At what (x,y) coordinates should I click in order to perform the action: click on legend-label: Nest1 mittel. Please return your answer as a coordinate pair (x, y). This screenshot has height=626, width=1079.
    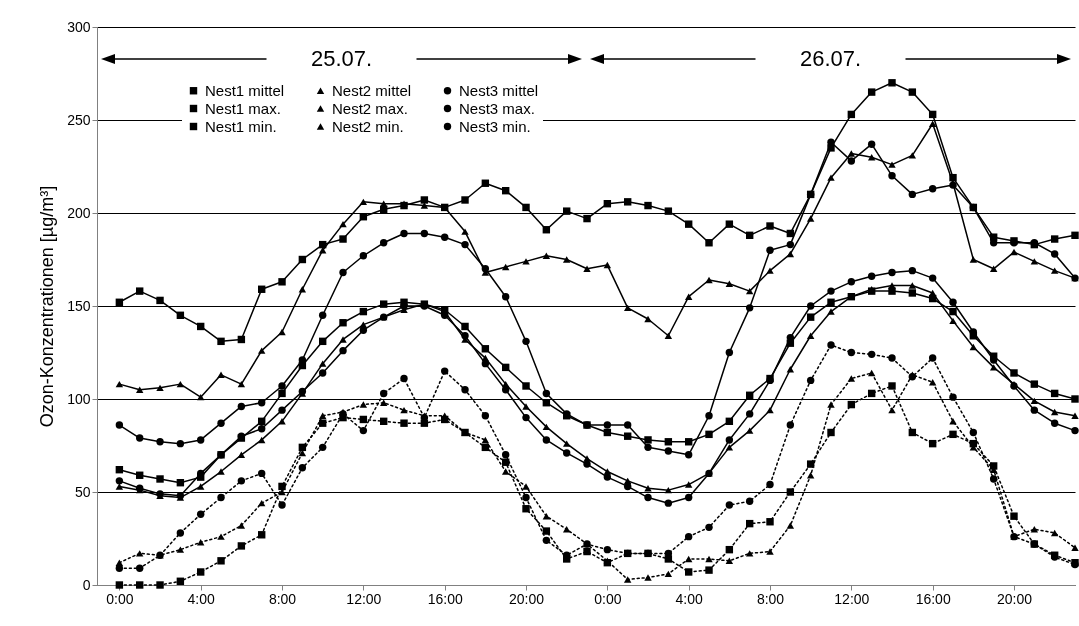
    Looking at the image, I should click on (245, 90).